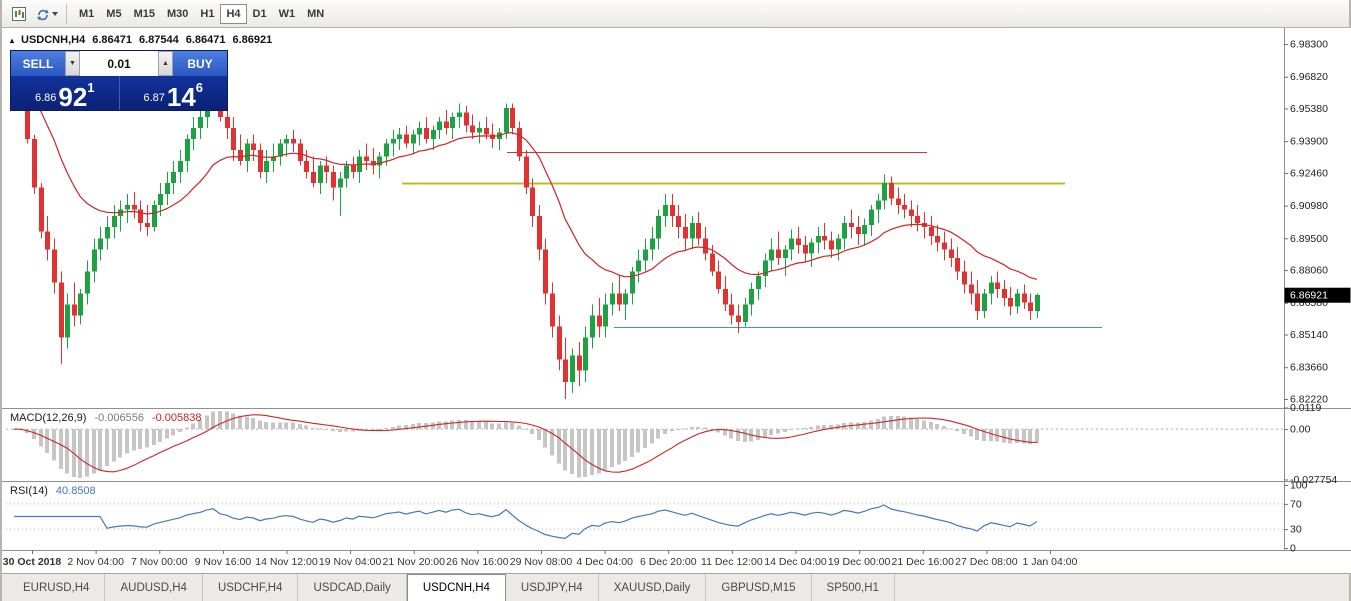  Describe the element at coordinates (604, 562) in the screenshot. I see `svg-text: 4 Dec 04:00` at that location.